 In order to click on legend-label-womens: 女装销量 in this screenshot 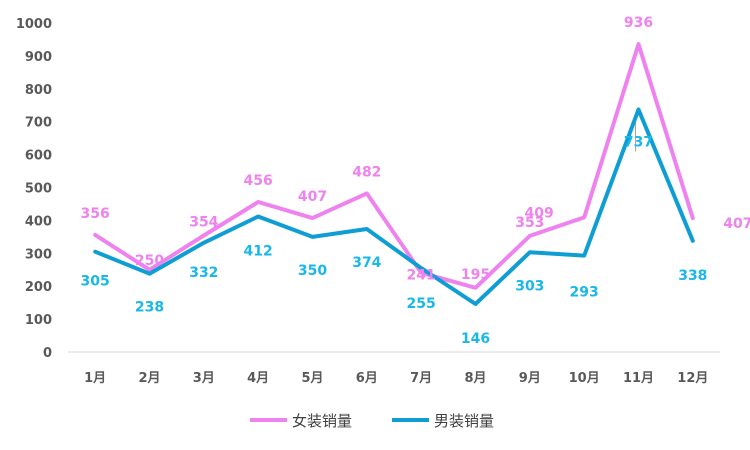, I will do `click(322, 421)`.